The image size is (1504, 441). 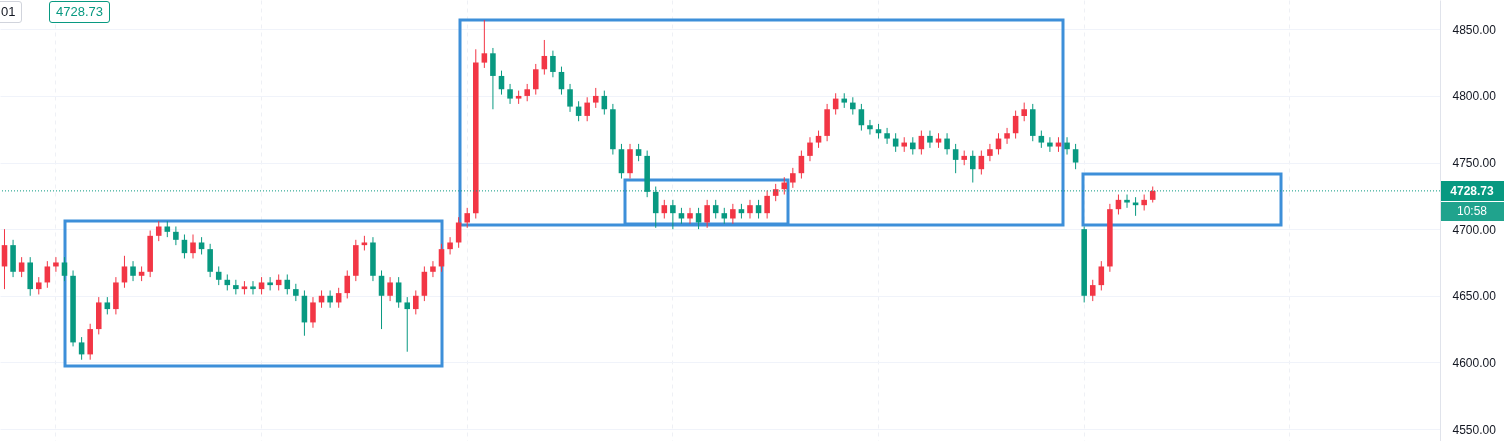 What do you see at coordinates (1474, 429) in the screenshot?
I see `y-tick-label: 4550.00` at bounding box center [1474, 429].